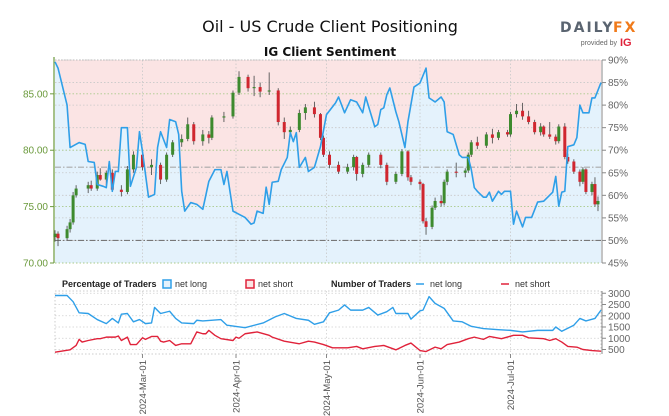  What do you see at coordinates (236, 386) in the screenshot?
I see `date-tick-label: 2024-Apr-01` at bounding box center [236, 386].